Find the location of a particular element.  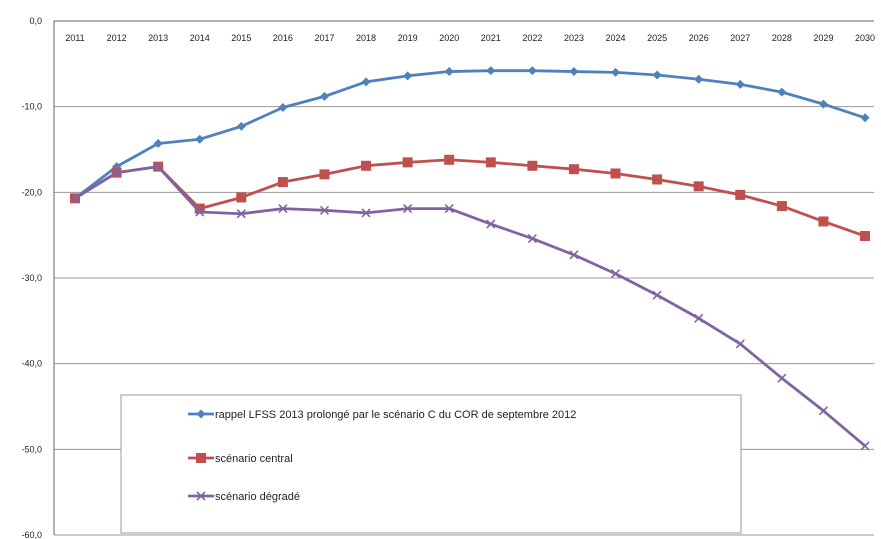

series-line is located at coordinates (470, 198).